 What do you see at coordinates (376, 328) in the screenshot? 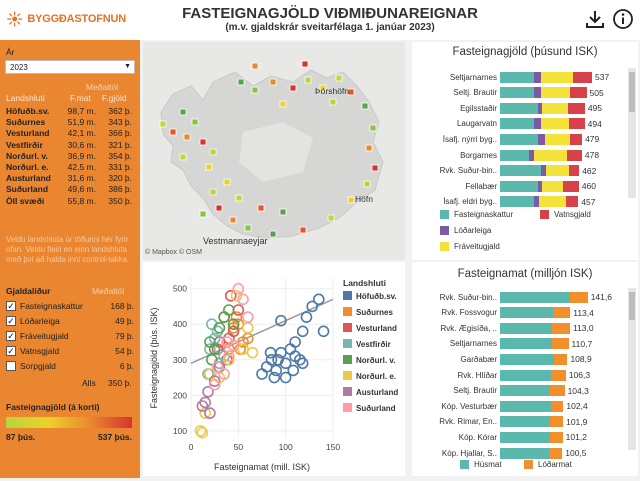
I see `scatter-legend-label: Vesturland` at bounding box center [376, 328].